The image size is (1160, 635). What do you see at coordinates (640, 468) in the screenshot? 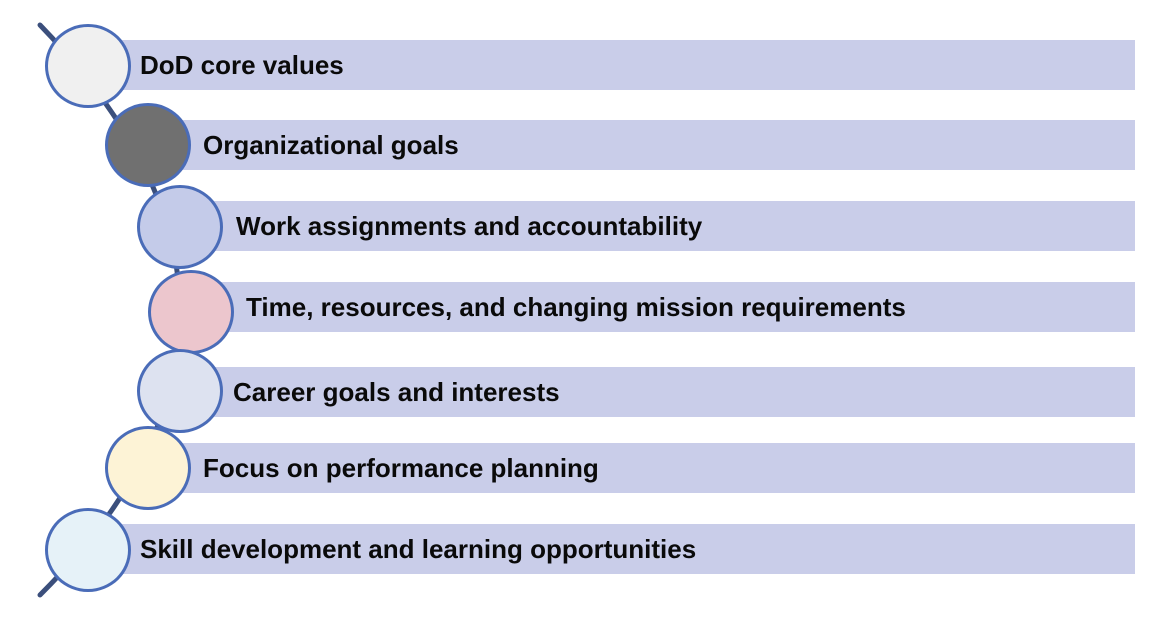
I see `list-item-bar: Focus on performance planning` at bounding box center [640, 468].